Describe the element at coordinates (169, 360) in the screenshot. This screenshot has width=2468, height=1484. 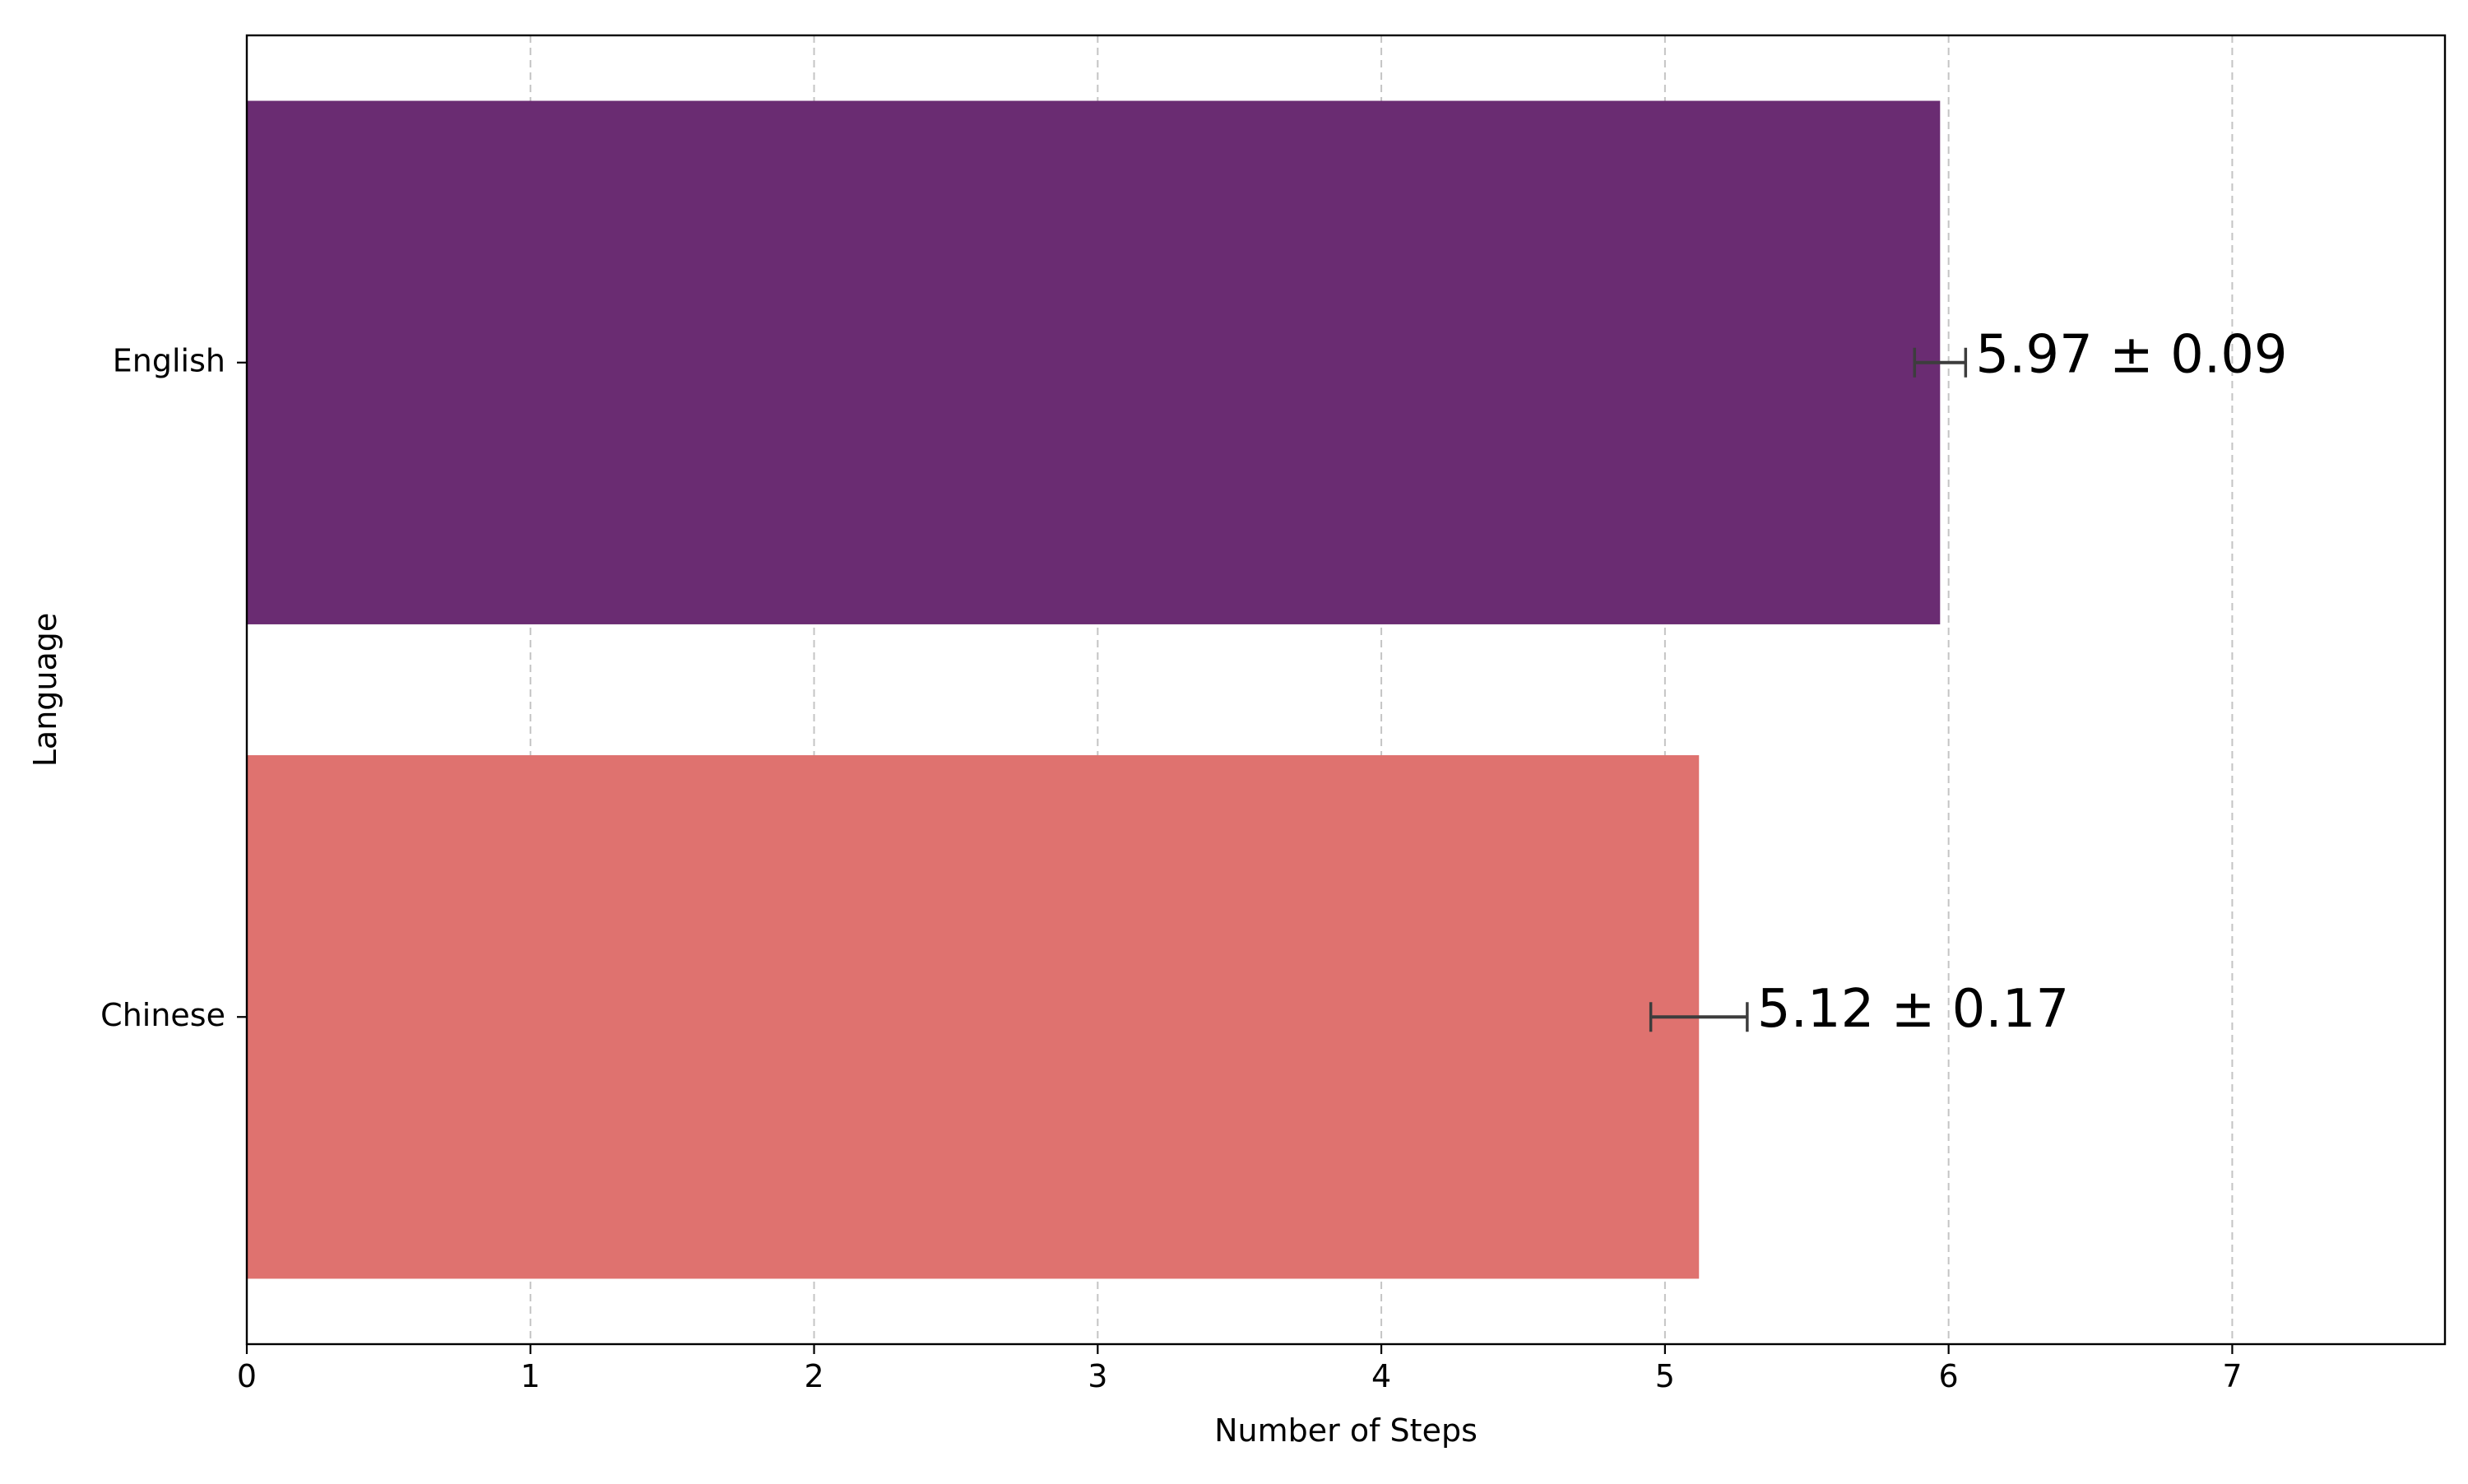
I see `y-tick-label: English` at that location.